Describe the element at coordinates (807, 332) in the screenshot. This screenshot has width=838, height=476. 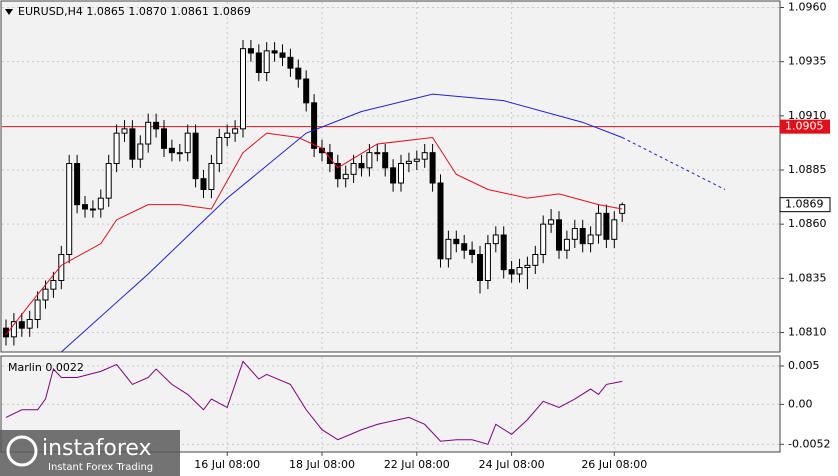
I see `y-tick-label: 1.0810` at that location.